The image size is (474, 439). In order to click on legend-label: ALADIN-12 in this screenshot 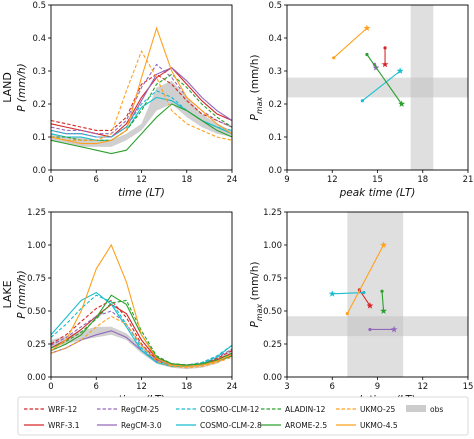, I will do `click(305, 409)`.